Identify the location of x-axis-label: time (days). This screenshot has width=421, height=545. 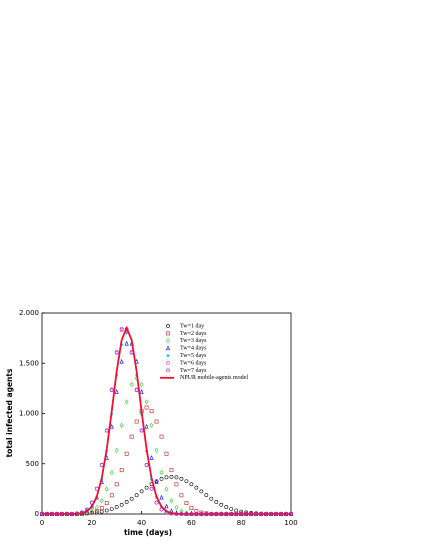
(148, 532).